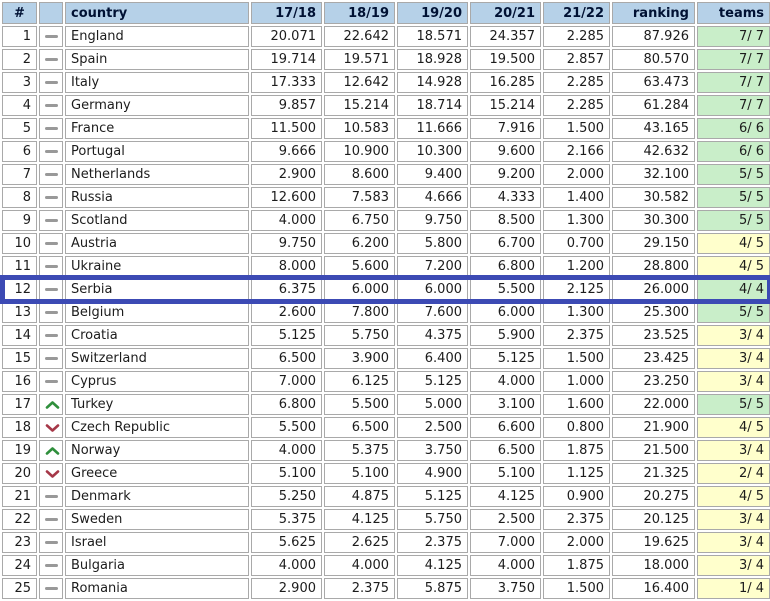 This screenshot has height=601, width=770. Describe the element at coordinates (505, 450) in the screenshot. I see `season-cell: 6.500` at that location.